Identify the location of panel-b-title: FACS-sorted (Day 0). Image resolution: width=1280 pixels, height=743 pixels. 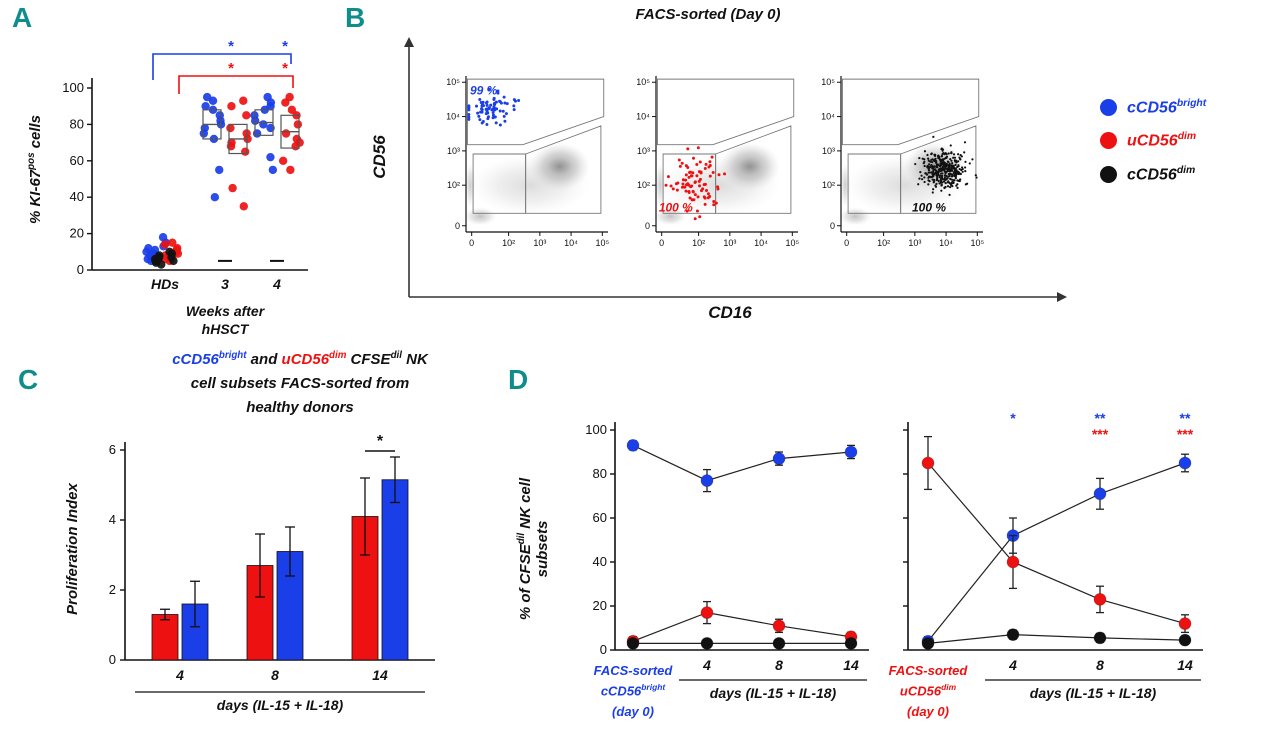
(708, 14).